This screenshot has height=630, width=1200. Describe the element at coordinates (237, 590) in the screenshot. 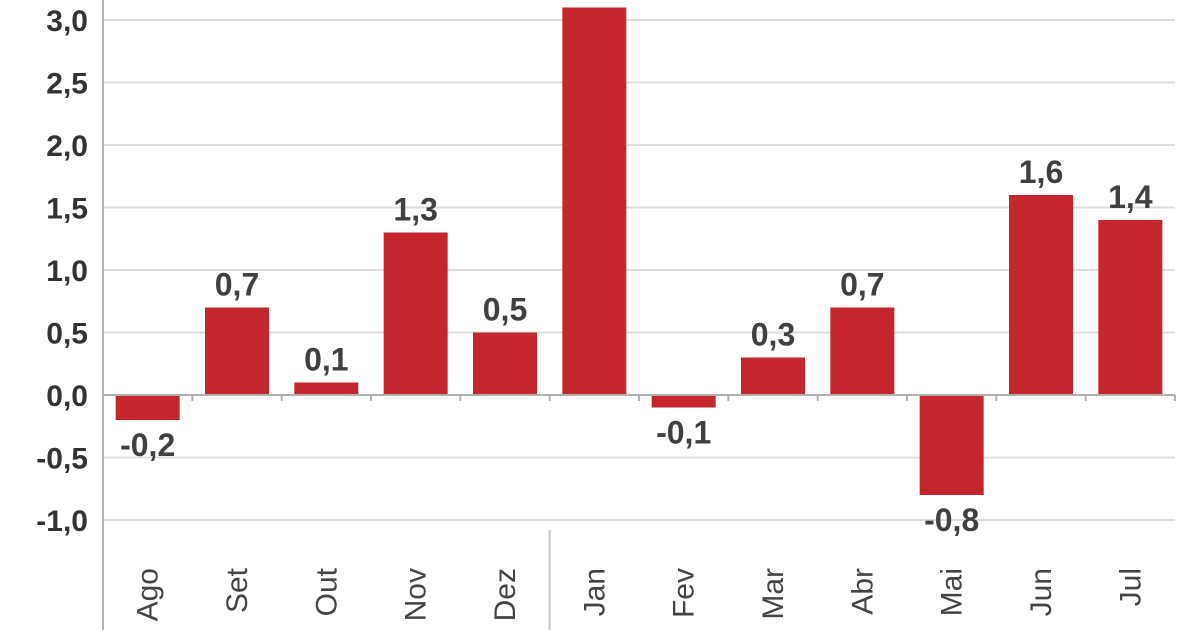

I see `x-category-label: Set` at that location.